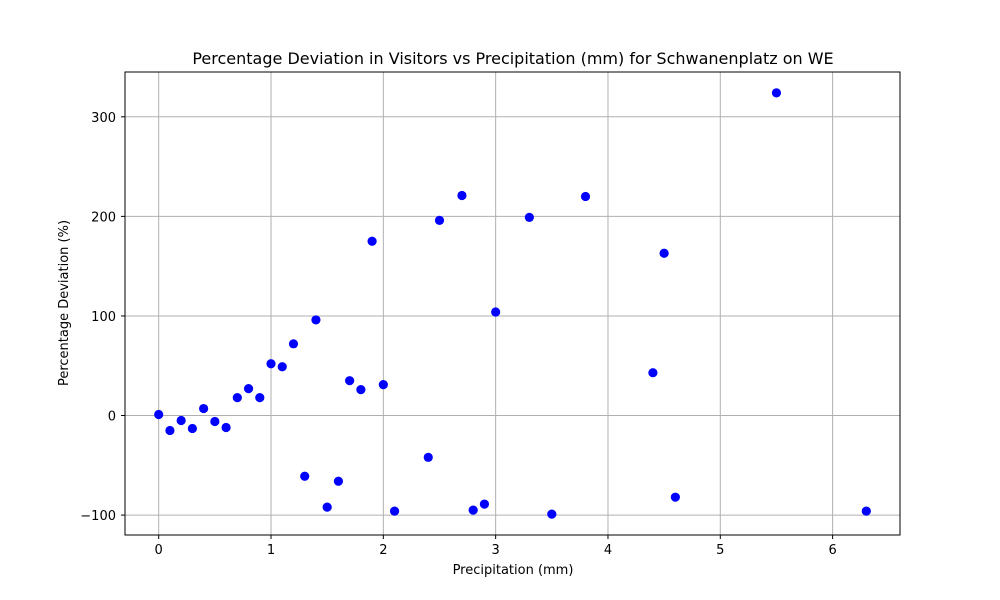  Describe the element at coordinates (271, 550) in the screenshot. I see `x-tick-label: 1` at that location.